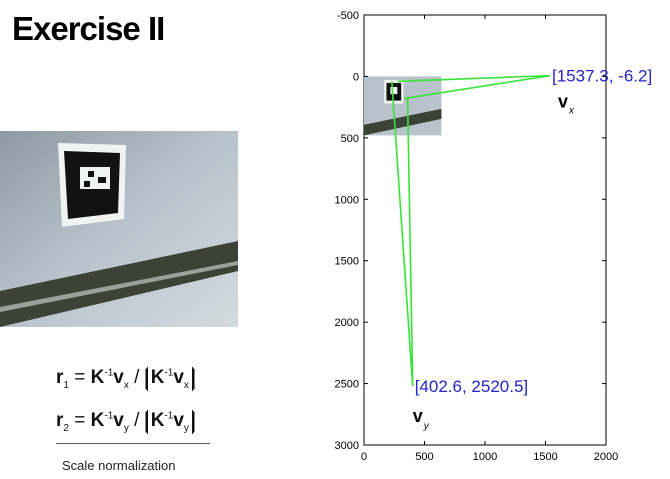 This screenshot has height=479, width=670. Describe the element at coordinates (347, 323) in the screenshot. I see `y-tick-label: 2000` at that location.